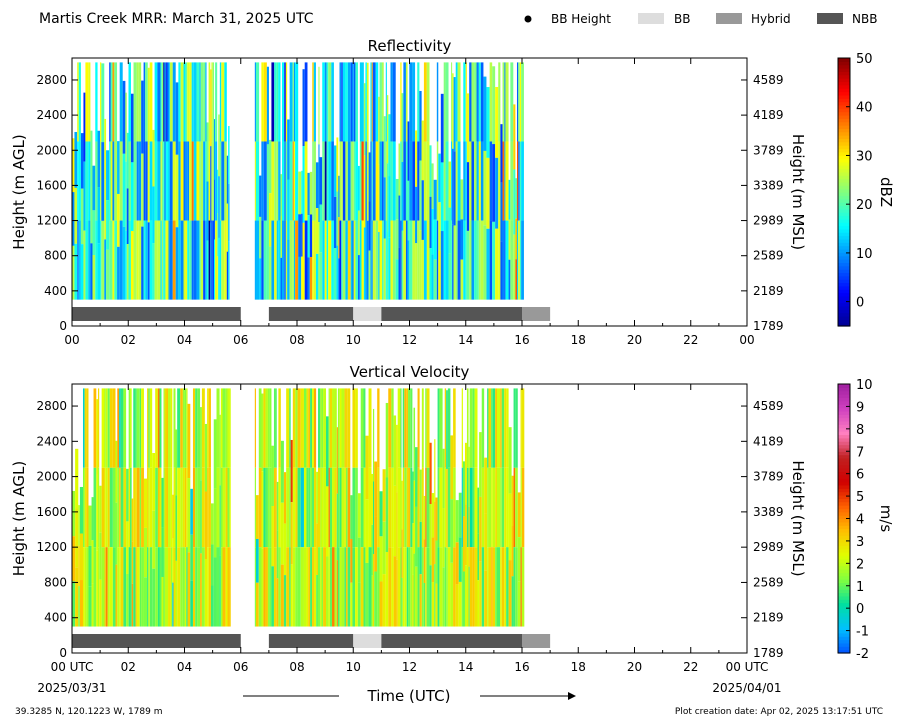  What do you see at coordinates (89, 712) in the screenshot?
I see `location-footnote: 39.3285 N, 120.1223 W, 1789 m` at bounding box center [89, 712].